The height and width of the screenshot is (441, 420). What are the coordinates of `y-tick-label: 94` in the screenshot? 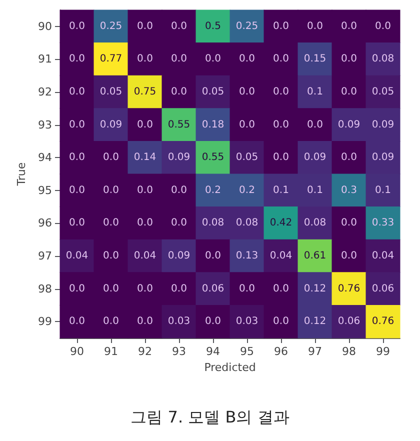 It's located at (45, 157).